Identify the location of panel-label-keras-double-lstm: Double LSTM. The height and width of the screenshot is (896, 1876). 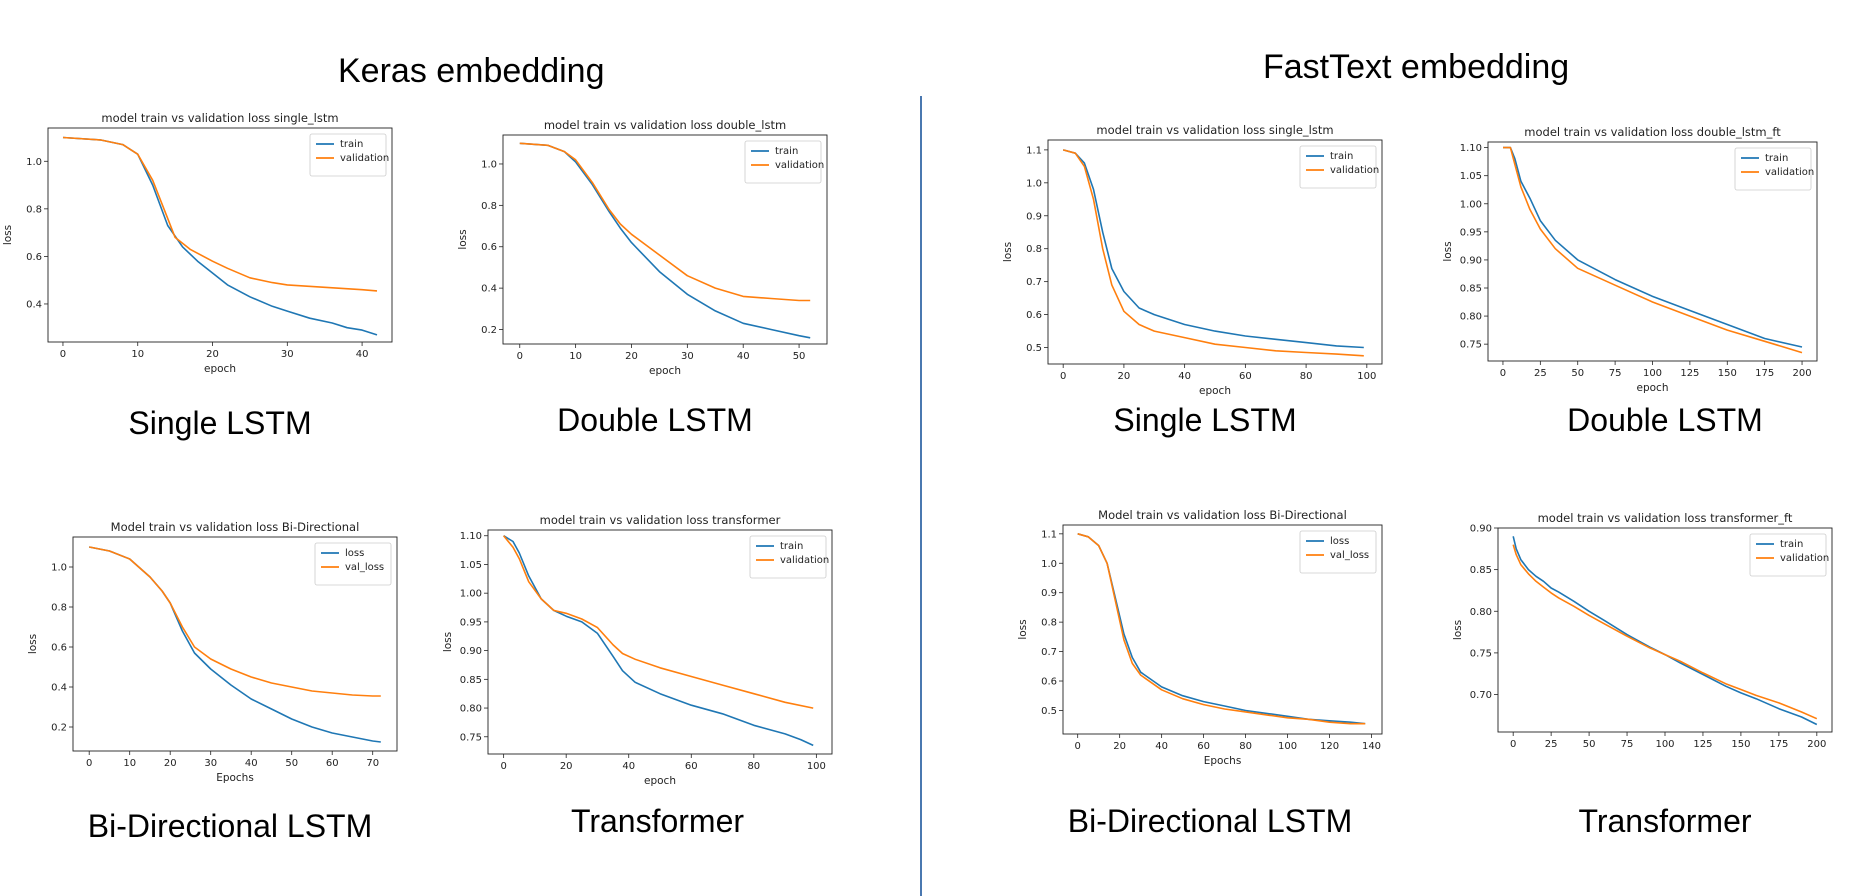
(655, 420).